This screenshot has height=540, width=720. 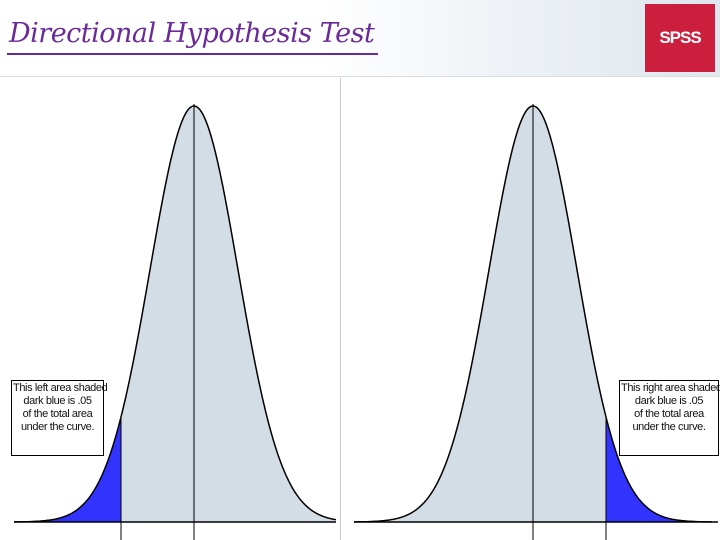 I want to click on right-note-line: of the total area, so click(x=669, y=414).